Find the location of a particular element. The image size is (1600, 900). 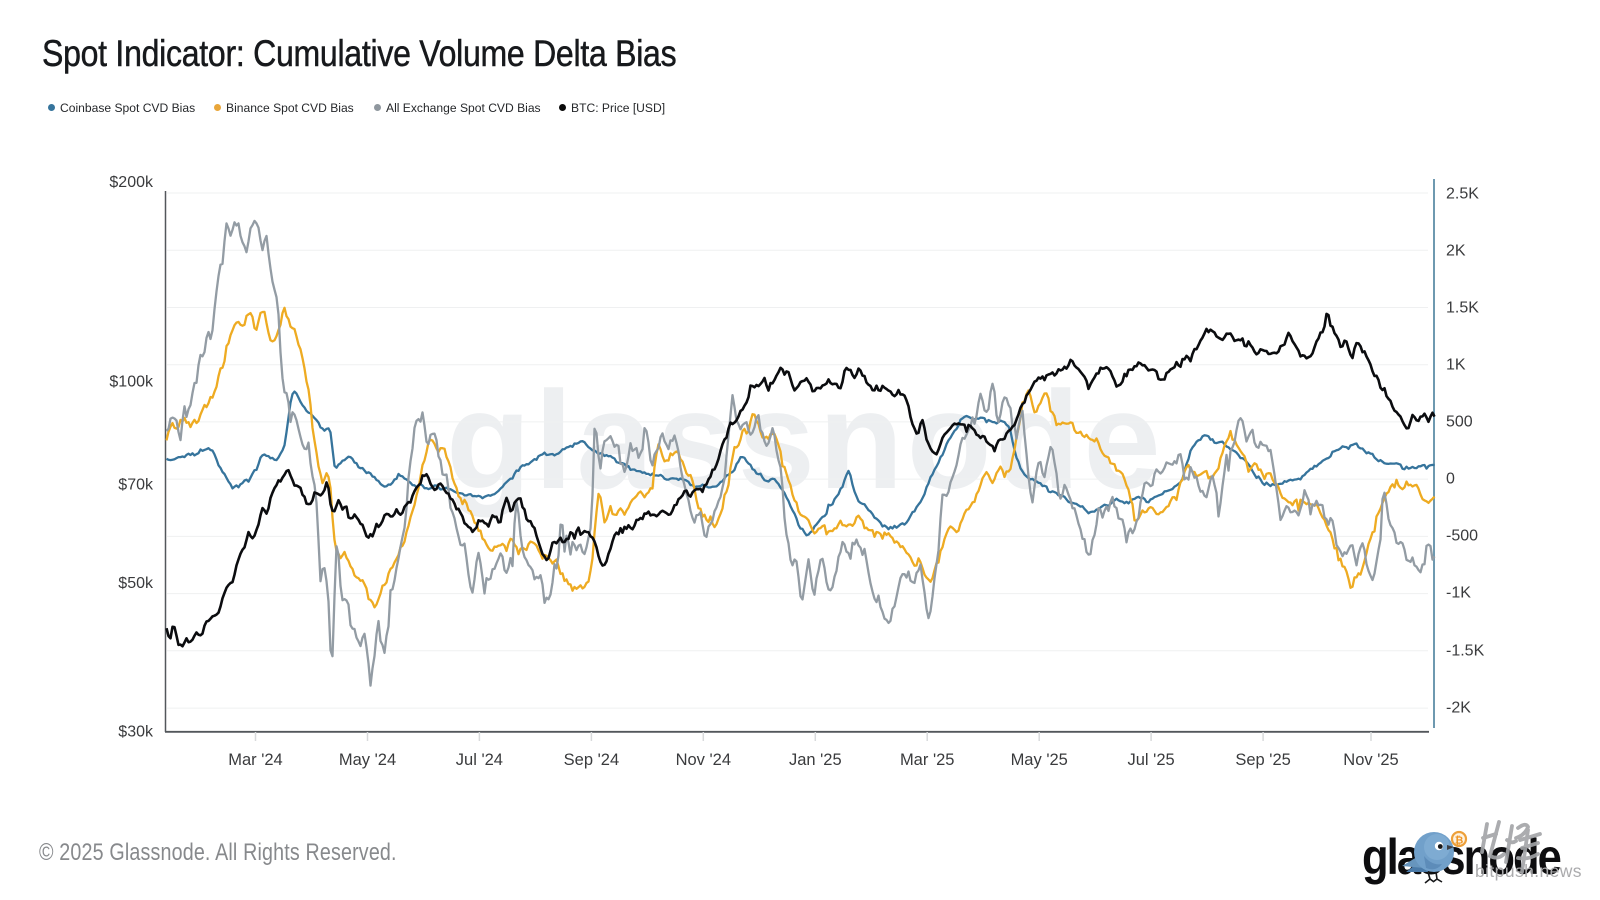

svg-text: -1.5K is located at coordinates (1465, 651).